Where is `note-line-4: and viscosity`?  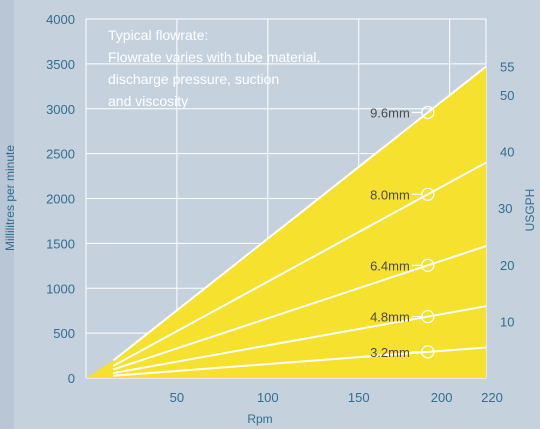 note-line-4: and viscosity is located at coordinates (148, 101).